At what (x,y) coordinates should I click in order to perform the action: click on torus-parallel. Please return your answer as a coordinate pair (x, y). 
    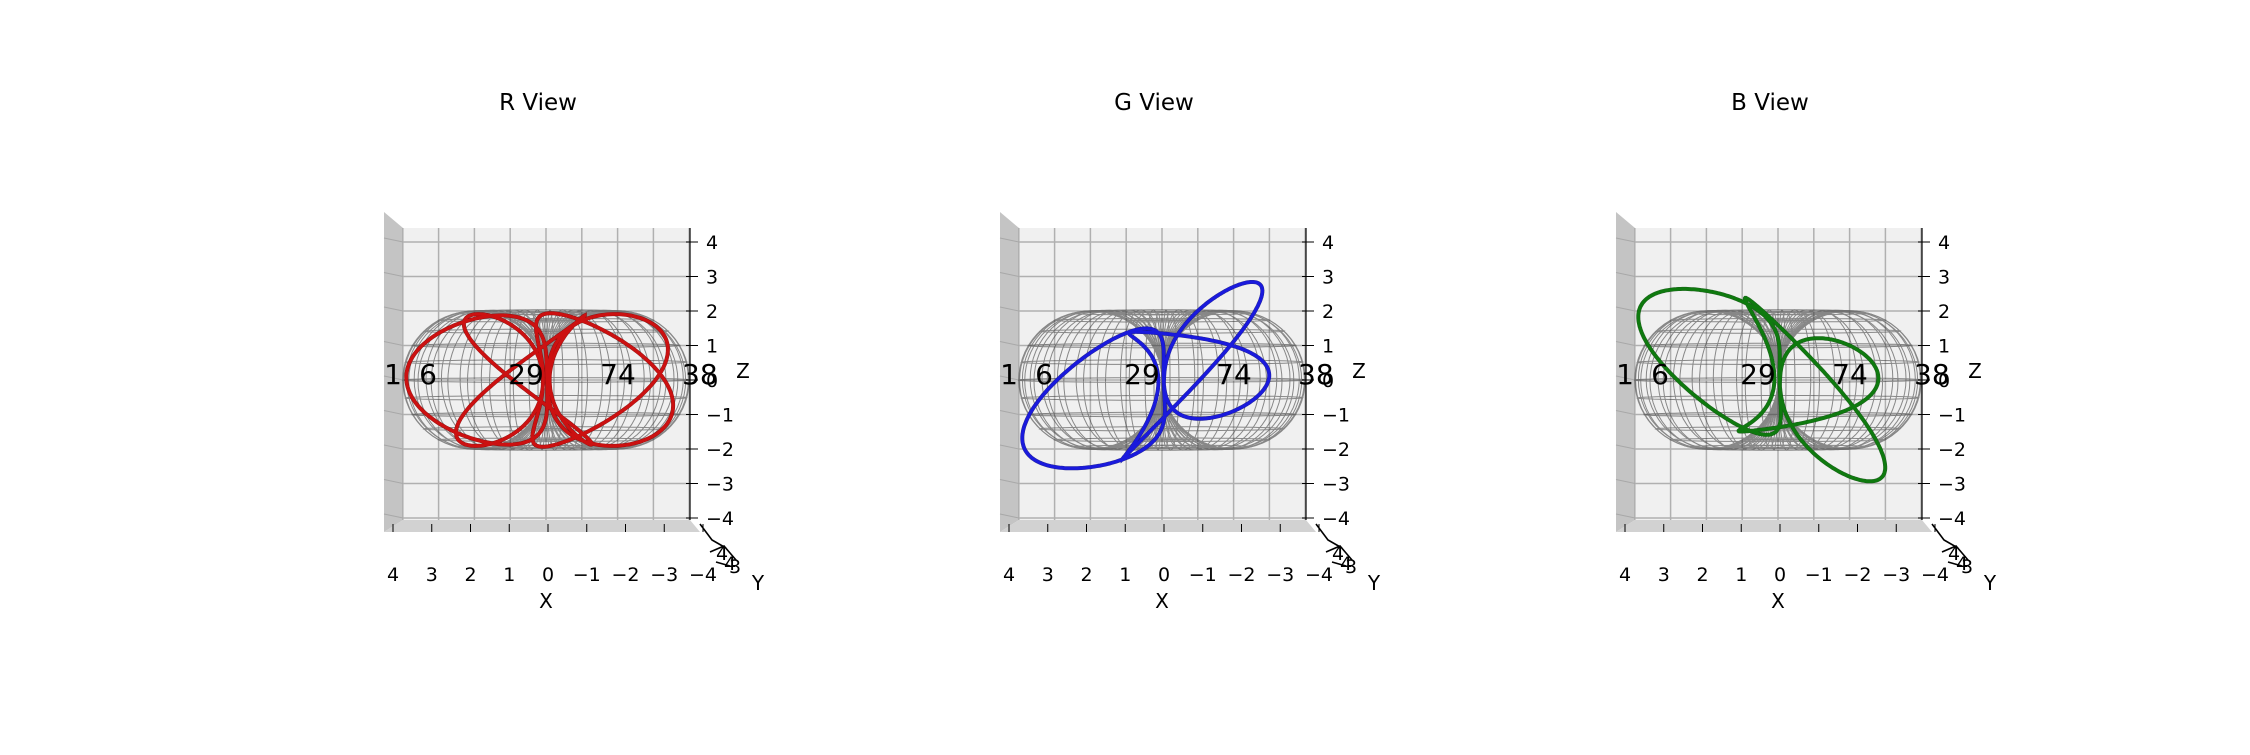
    Looking at the image, I should click on (546, 428).